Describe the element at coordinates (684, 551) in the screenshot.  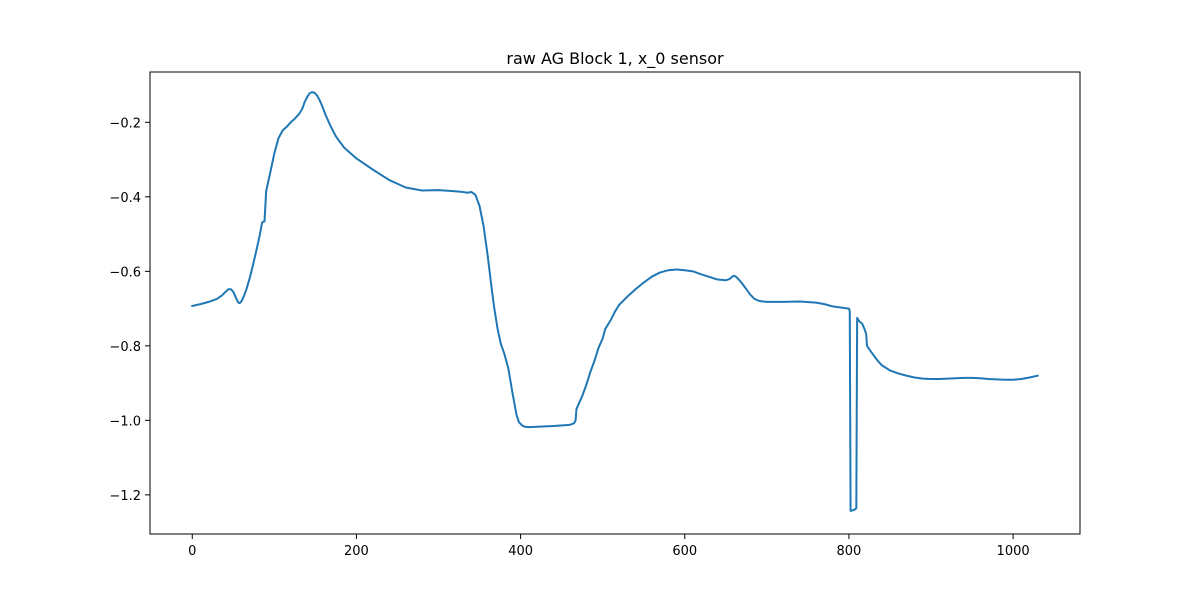
I see `x-tick-label: 600` at that location.